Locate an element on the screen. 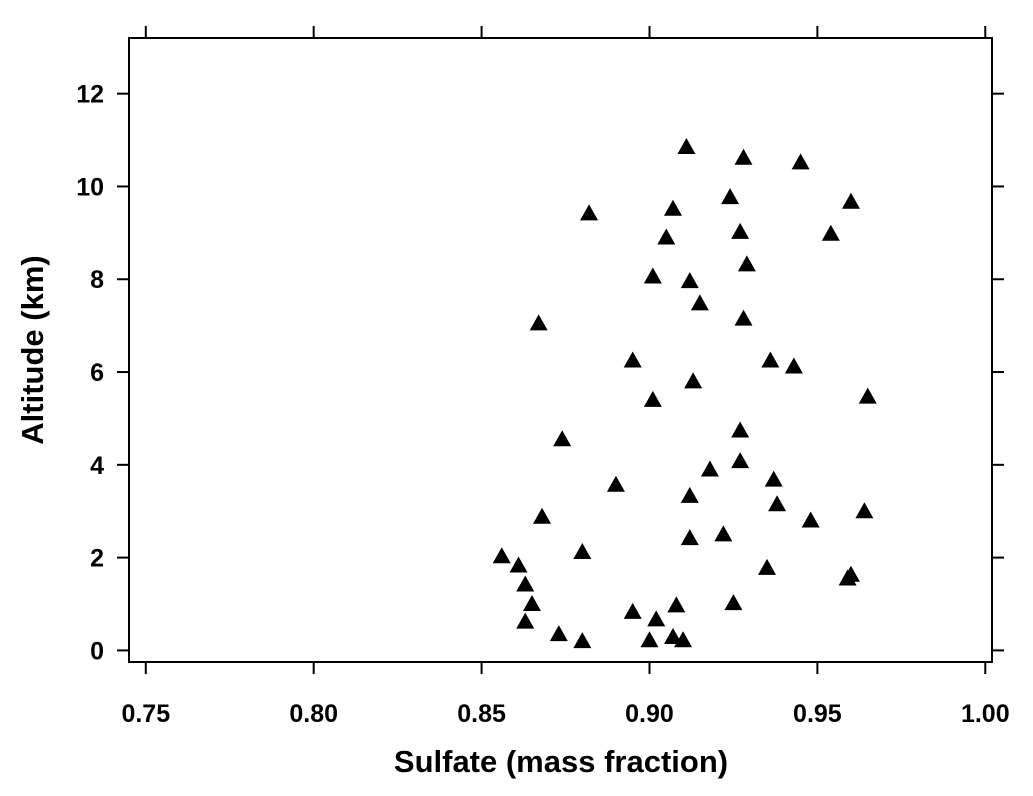  y-tick-label: 8 is located at coordinates (97, 280).